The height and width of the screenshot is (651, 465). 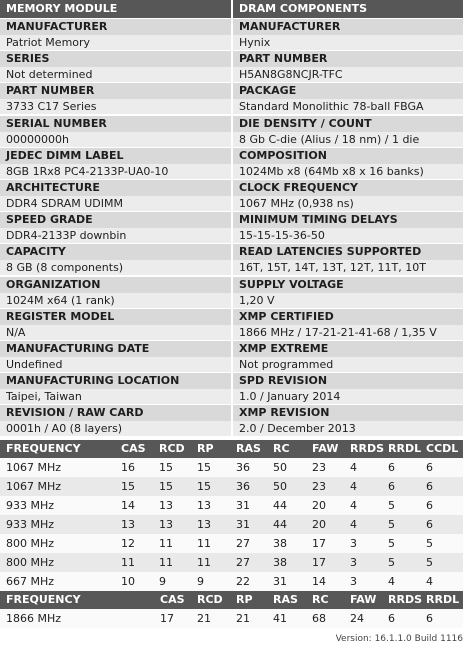 I want to click on field-label: DIE DENSITY / COUNT, so click(x=348, y=123).